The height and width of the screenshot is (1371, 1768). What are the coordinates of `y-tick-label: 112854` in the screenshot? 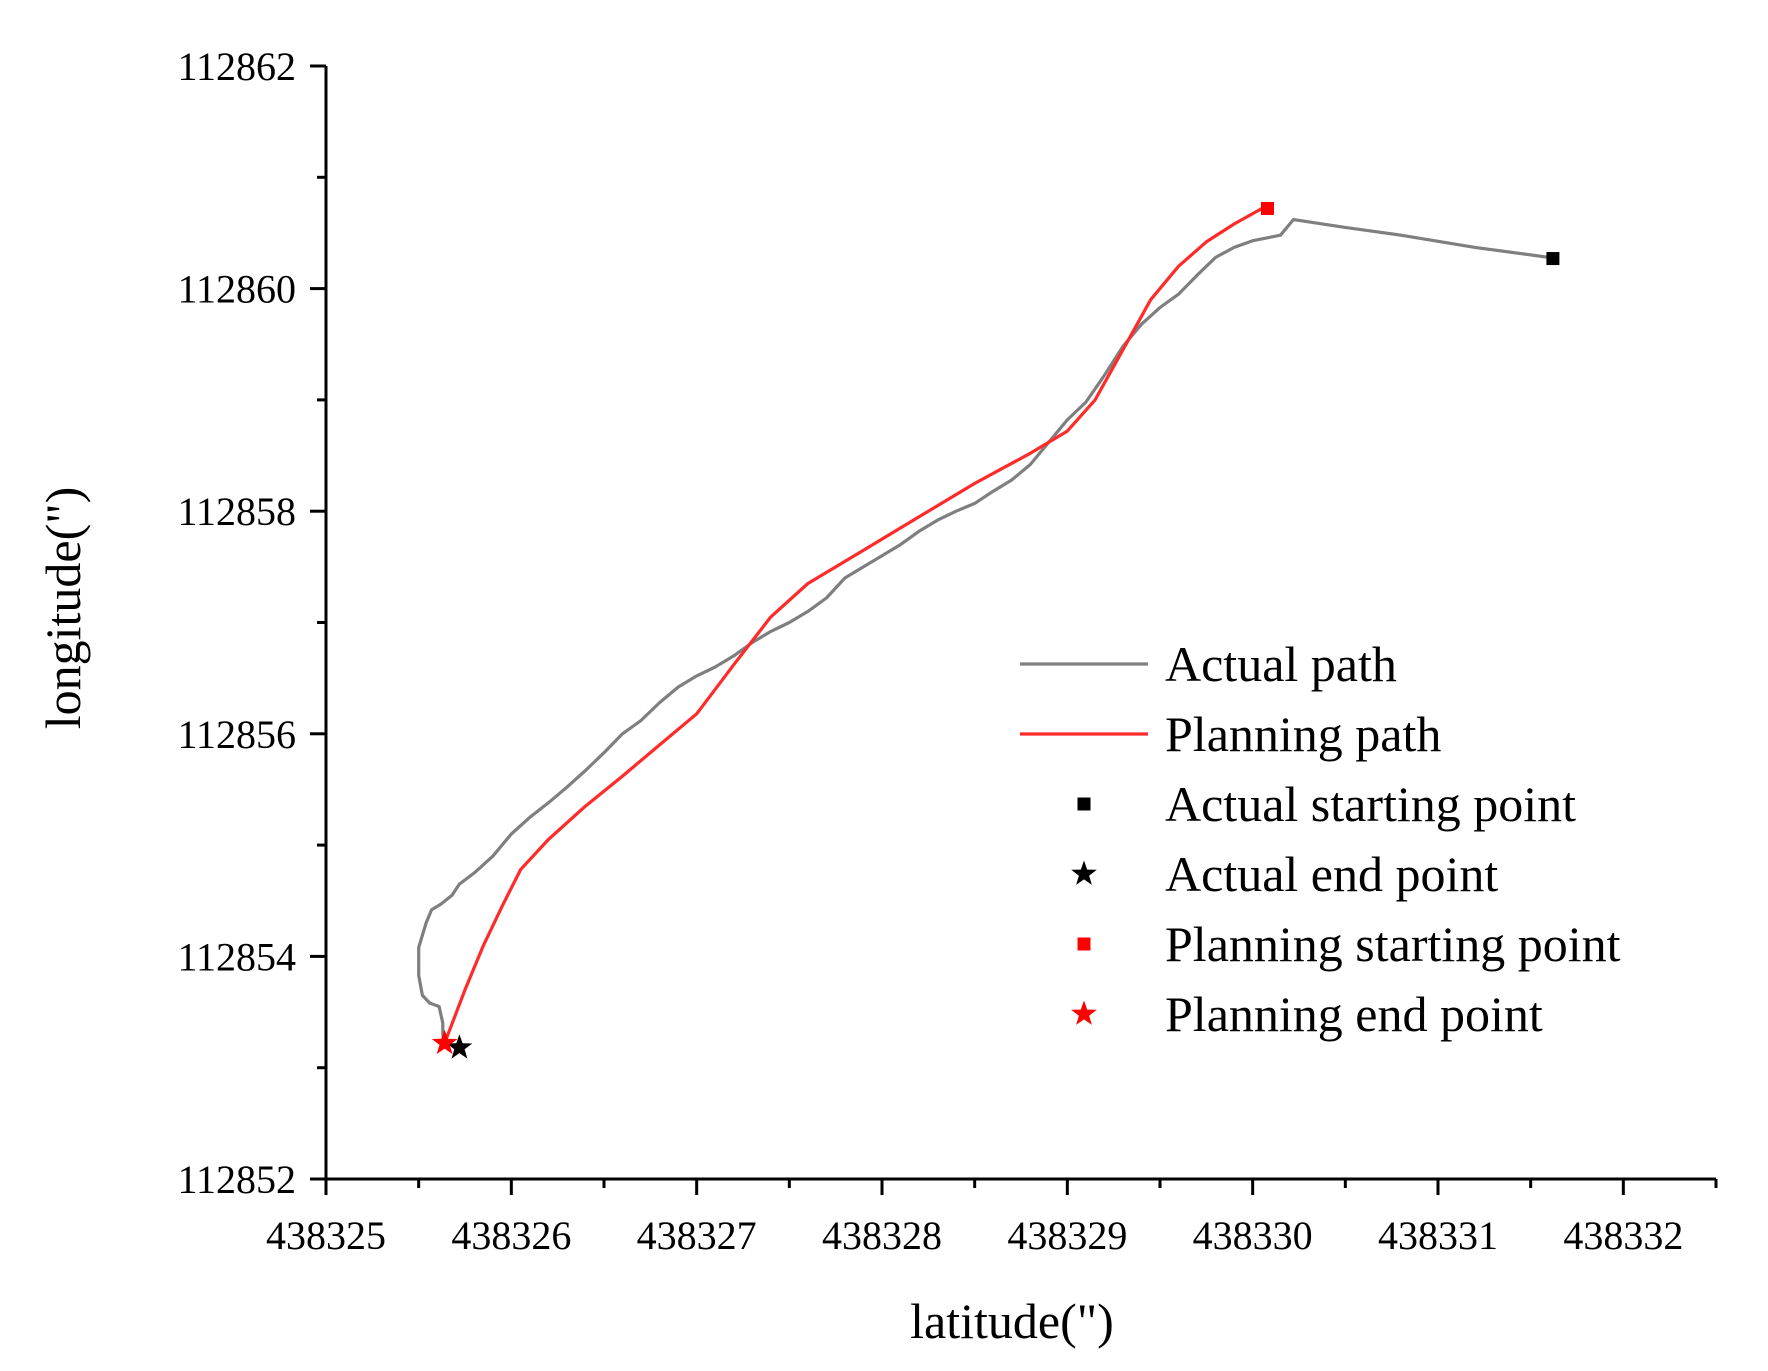 It's located at (236, 956).